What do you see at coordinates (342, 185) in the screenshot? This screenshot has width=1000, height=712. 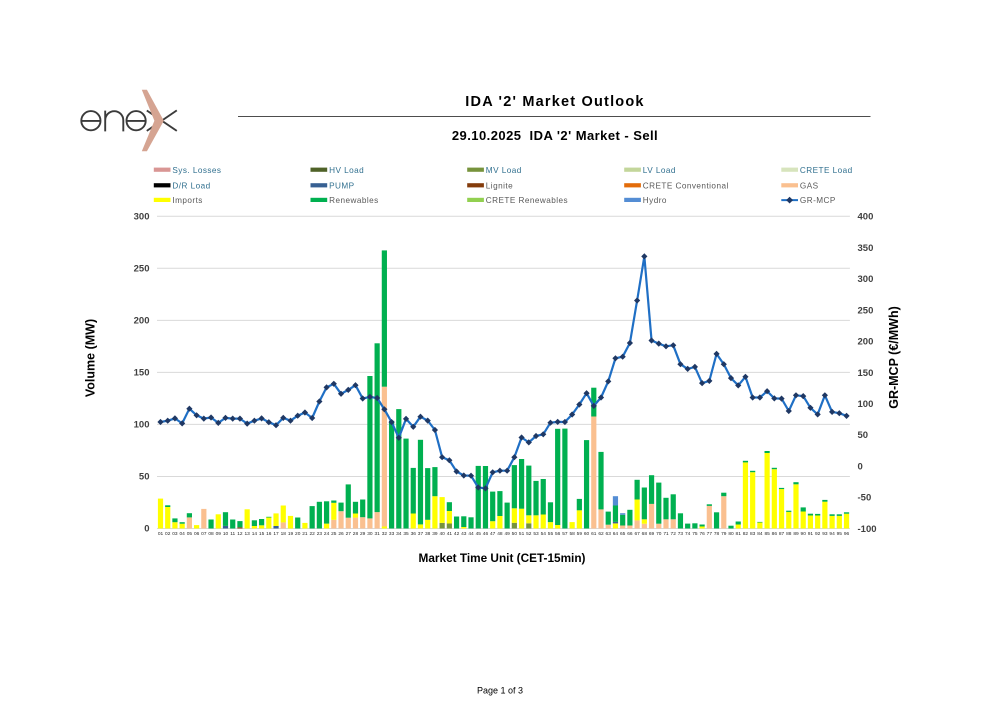 I see `svg-text: PUMP` at bounding box center [342, 185].